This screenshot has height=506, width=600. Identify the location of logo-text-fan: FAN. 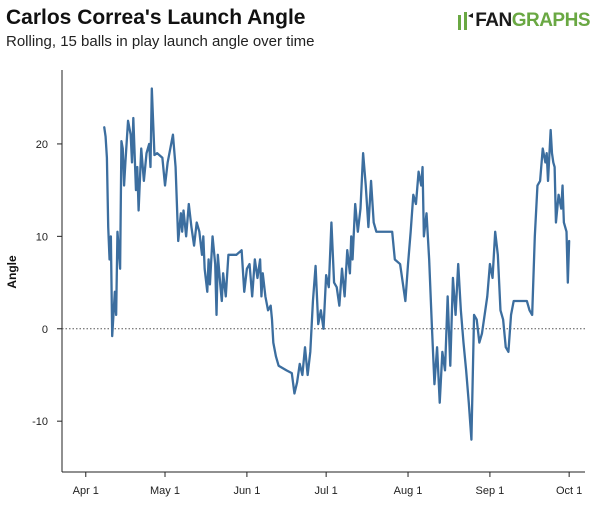
(493, 20).